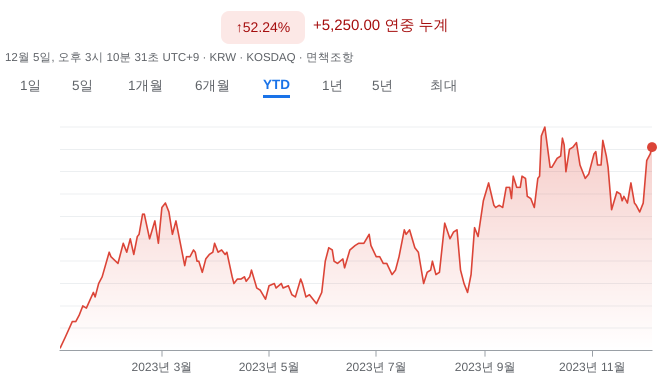 The width and height of the screenshot is (664, 381). I want to click on text: +5,250.00 연중 누계, so click(380, 25).